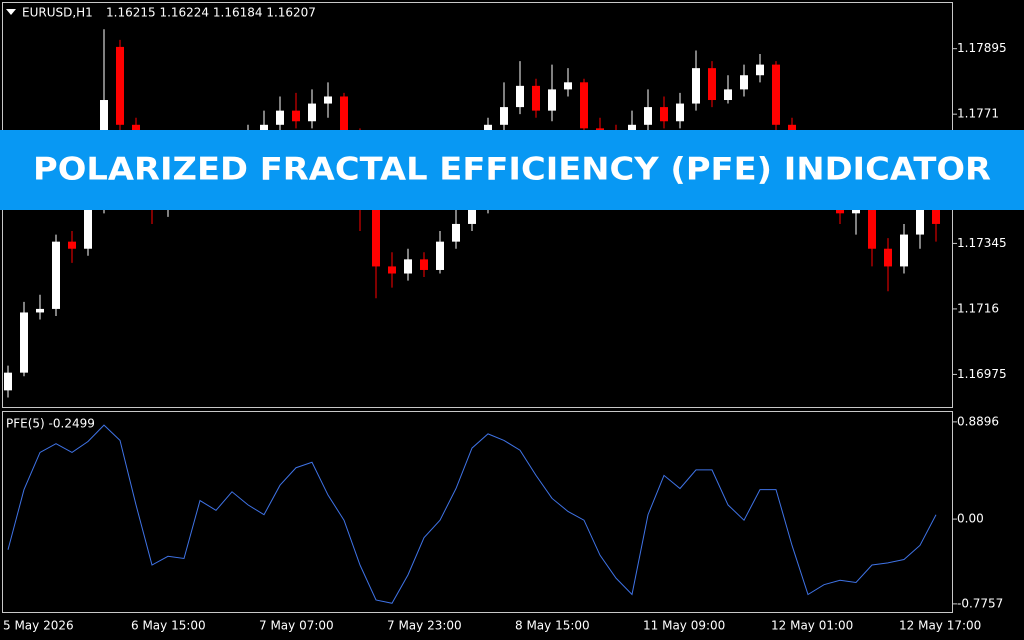  Describe the element at coordinates (296, 626) in the screenshot. I see `x-tick-label: 7 May 07:00` at that location.